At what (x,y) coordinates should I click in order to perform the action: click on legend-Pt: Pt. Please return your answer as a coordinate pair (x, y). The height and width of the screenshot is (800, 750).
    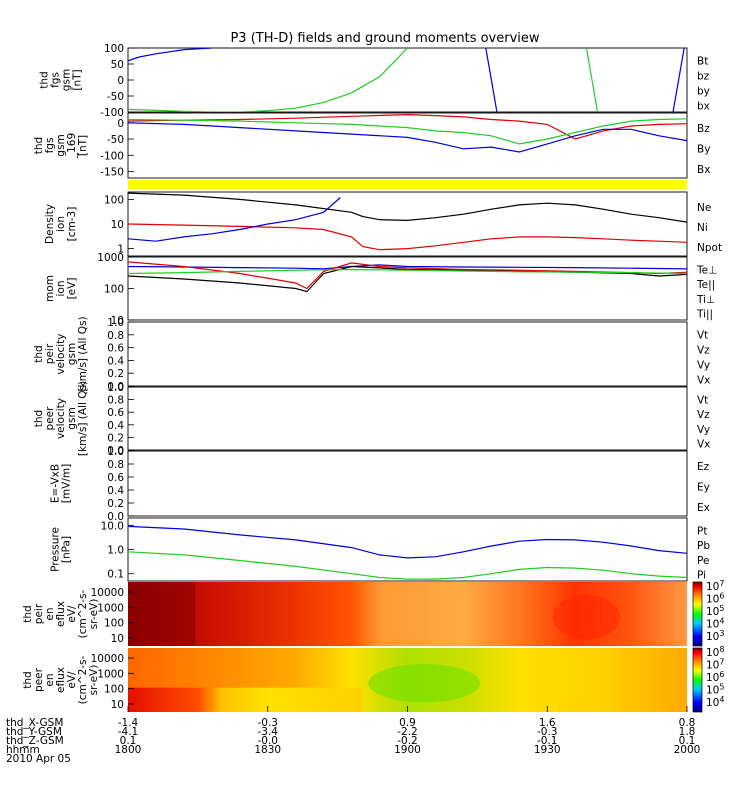
    Looking at the image, I should click on (702, 531).